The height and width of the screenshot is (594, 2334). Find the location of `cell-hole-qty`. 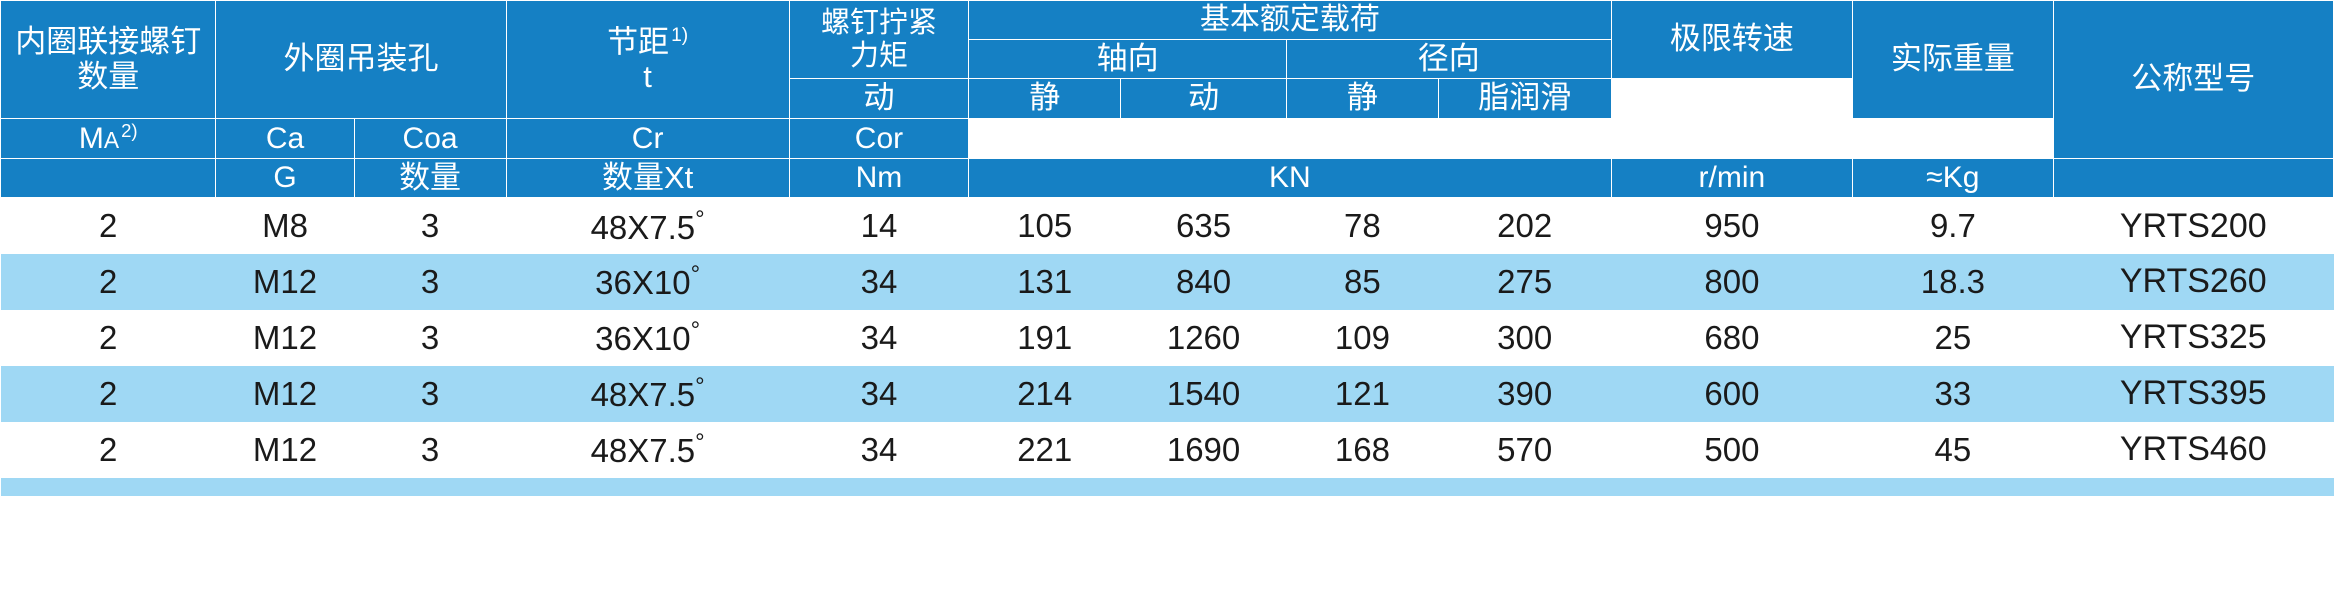

cell-hole-qty is located at coordinates (430, 486).